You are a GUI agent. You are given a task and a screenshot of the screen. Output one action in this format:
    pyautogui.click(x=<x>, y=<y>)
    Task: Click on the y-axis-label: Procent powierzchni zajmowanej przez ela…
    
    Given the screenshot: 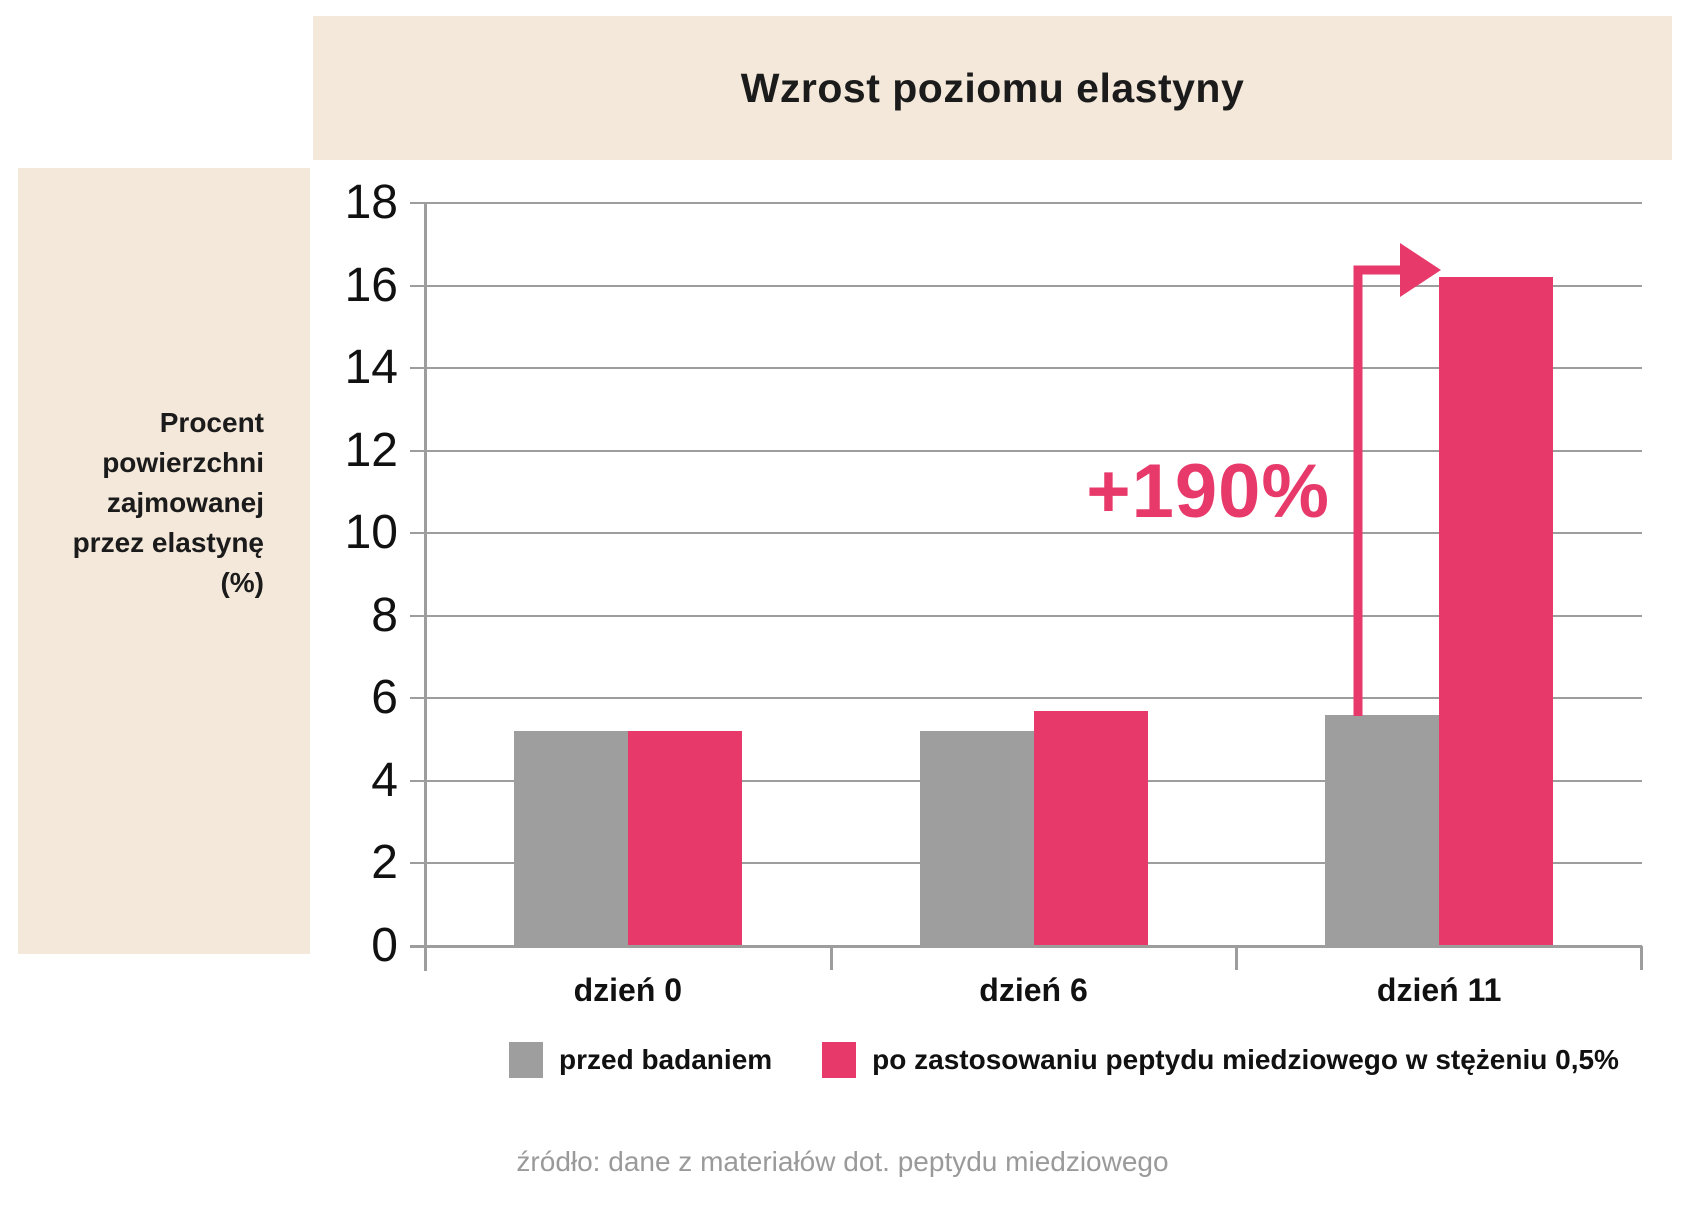 What is the action you would take?
    pyautogui.click(x=168, y=502)
    